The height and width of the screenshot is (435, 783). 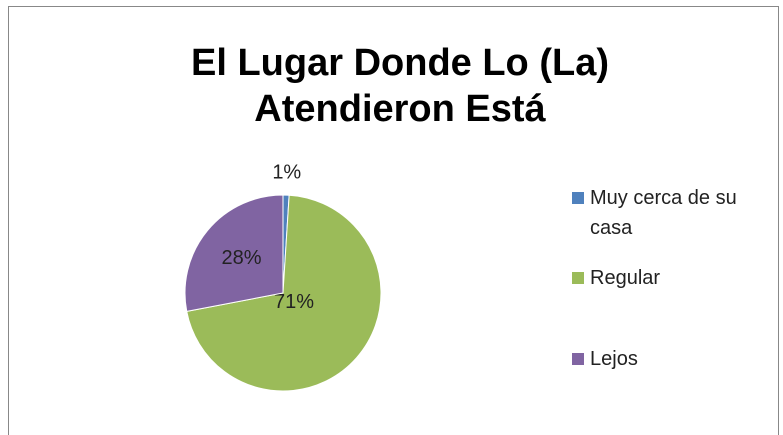 What do you see at coordinates (676, 278) in the screenshot?
I see `legend-item: Regular` at bounding box center [676, 278].